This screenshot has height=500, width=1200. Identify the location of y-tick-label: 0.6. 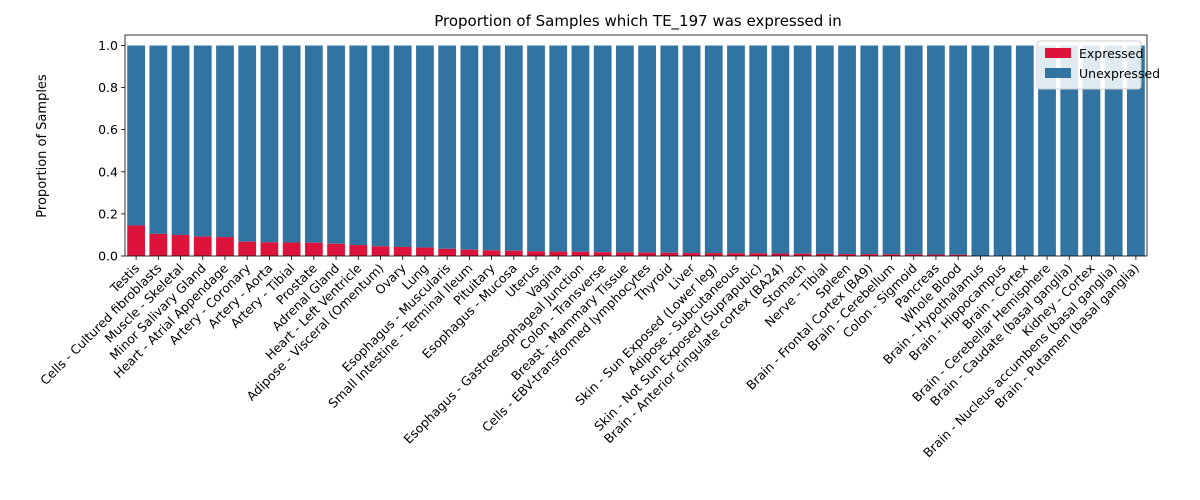
(108, 129).